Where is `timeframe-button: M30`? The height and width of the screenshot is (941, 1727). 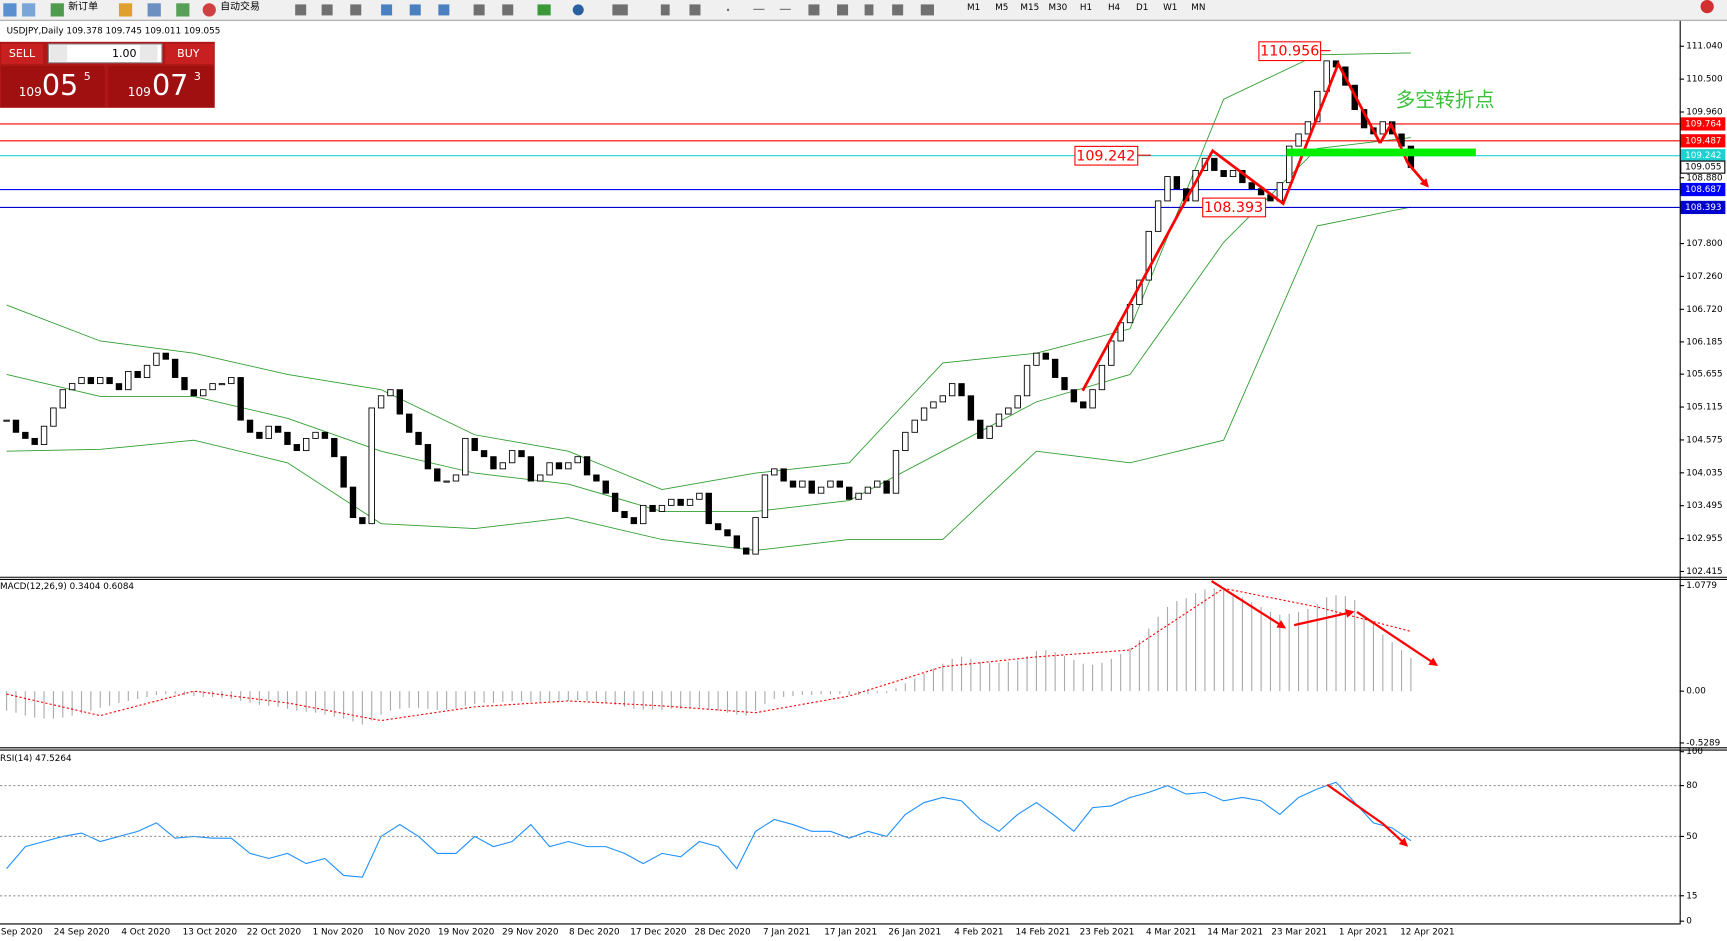
timeframe-button: M30 is located at coordinates (1057, 8).